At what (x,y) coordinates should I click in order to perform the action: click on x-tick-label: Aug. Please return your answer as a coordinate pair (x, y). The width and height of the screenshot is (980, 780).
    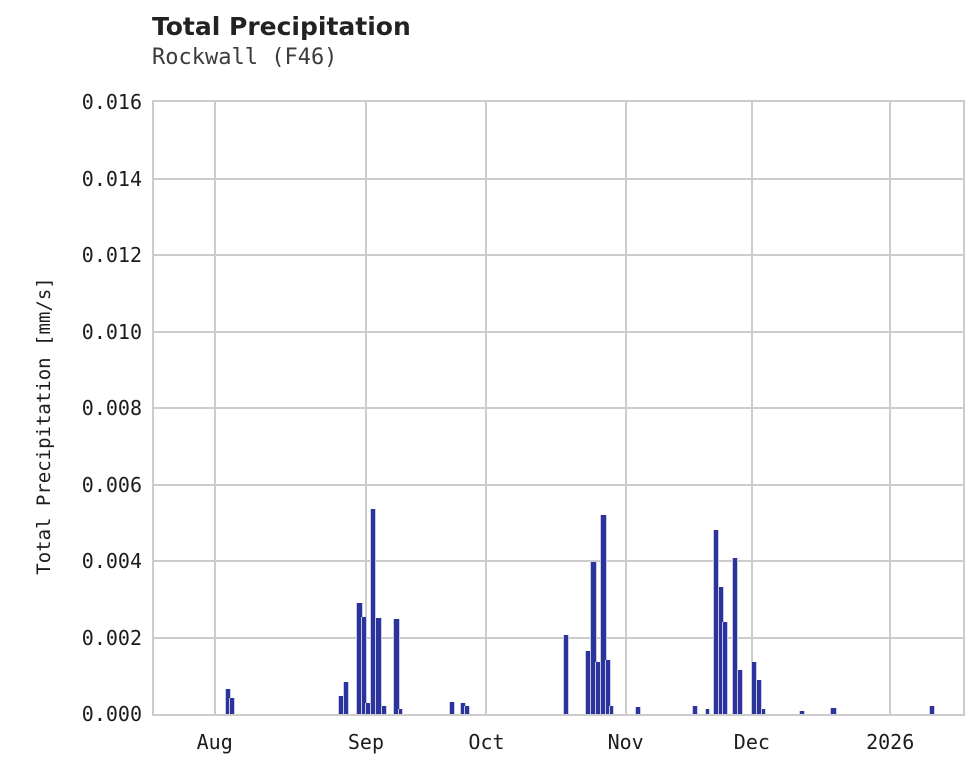
    Looking at the image, I should click on (214, 742).